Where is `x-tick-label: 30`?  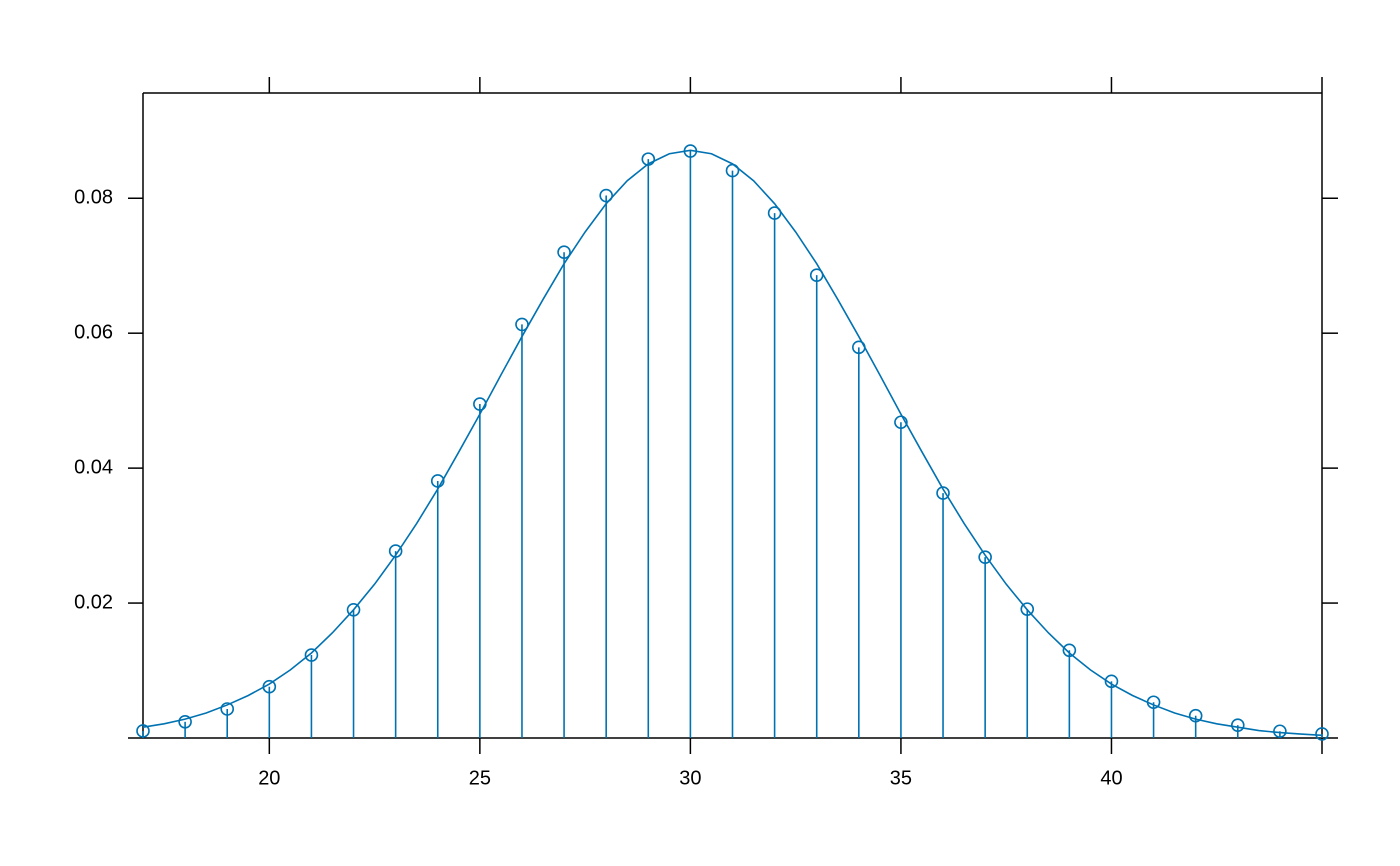 x-tick-label: 30 is located at coordinates (690, 778).